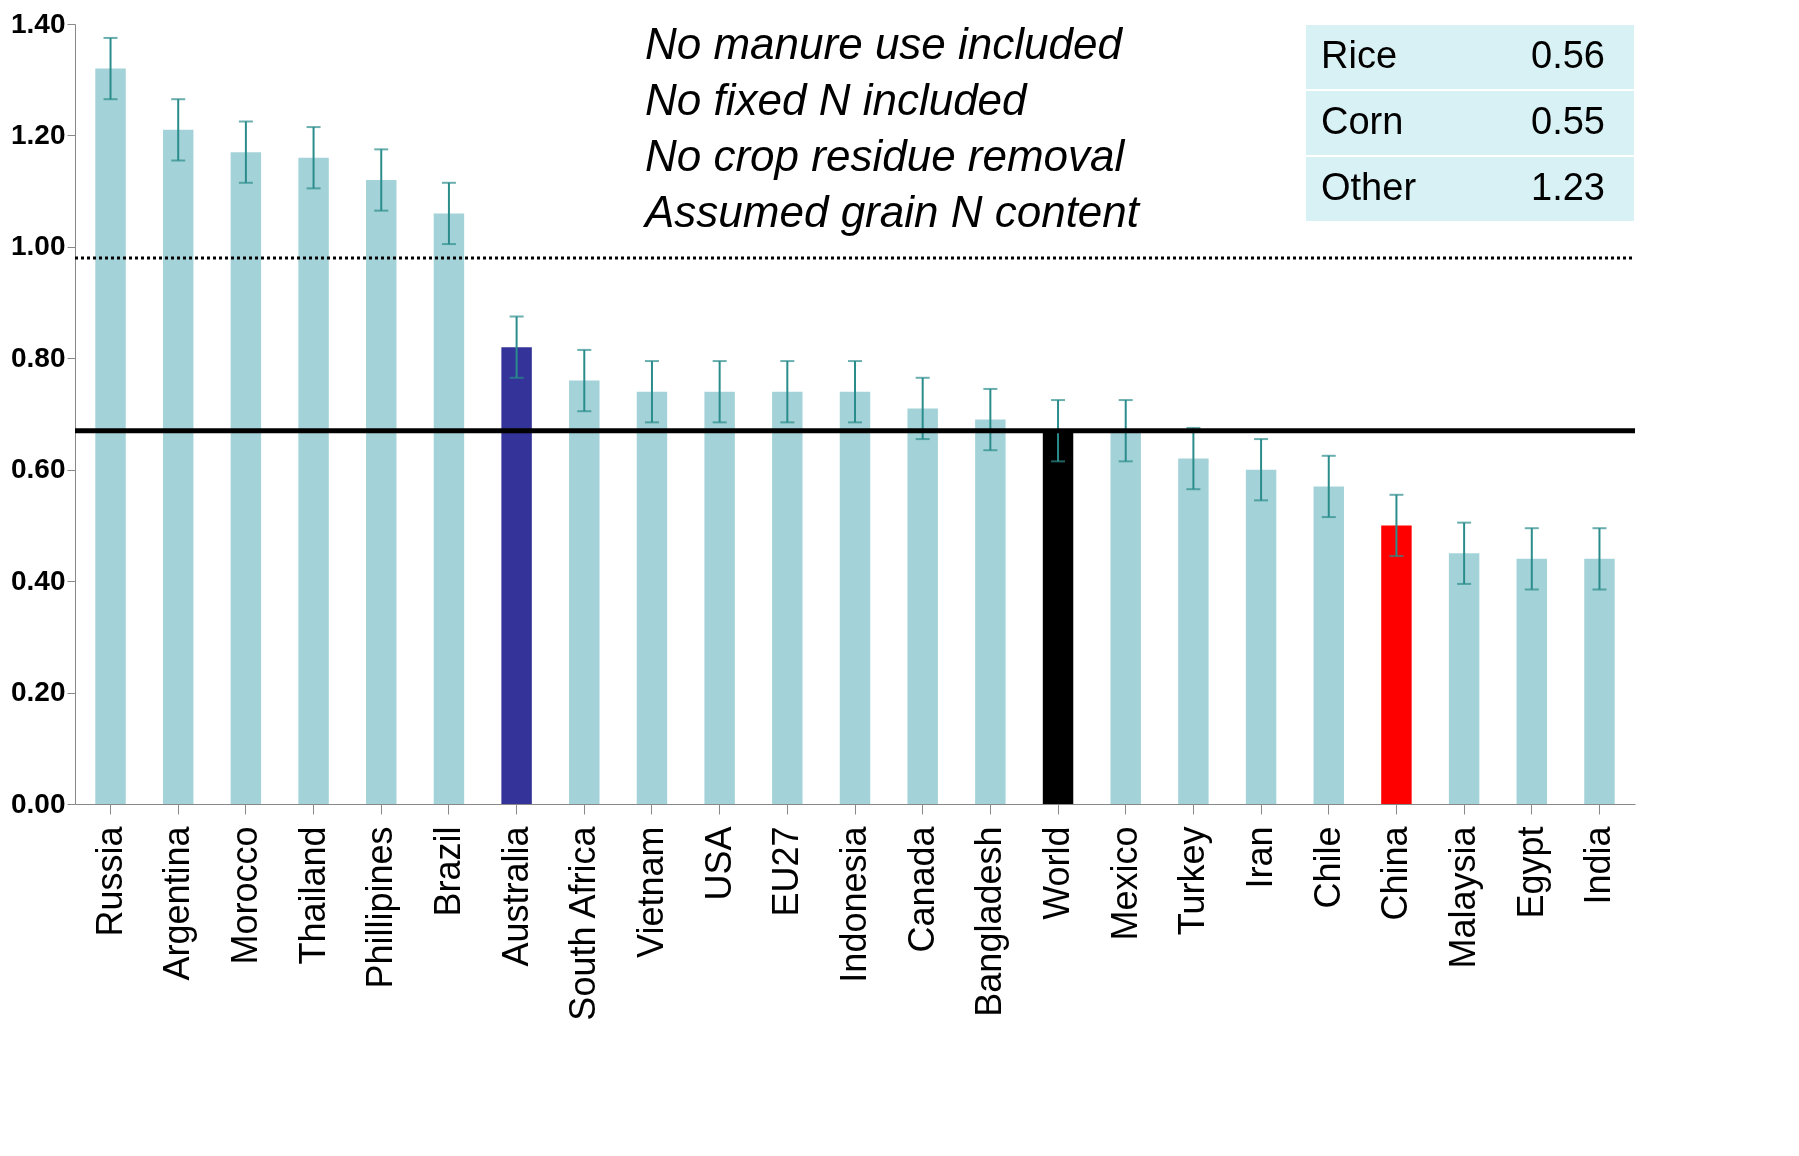 The image size is (1799, 1156). What do you see at coordinates (853, 904) in the screenshot?
I see `x-tick-label: Indonesia` at bounding box center [853, 904].